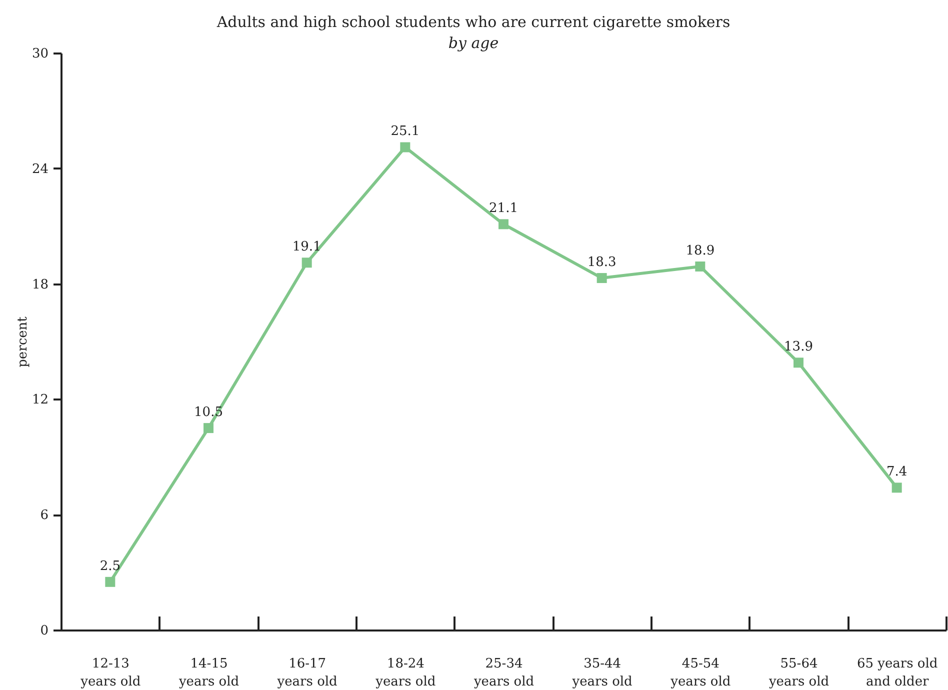 This screenshot has height=690, width=948. Describe the element at coordinates (307, 673) in the screenshot. I see `x-tick-label: 16-17 years old` at that location.